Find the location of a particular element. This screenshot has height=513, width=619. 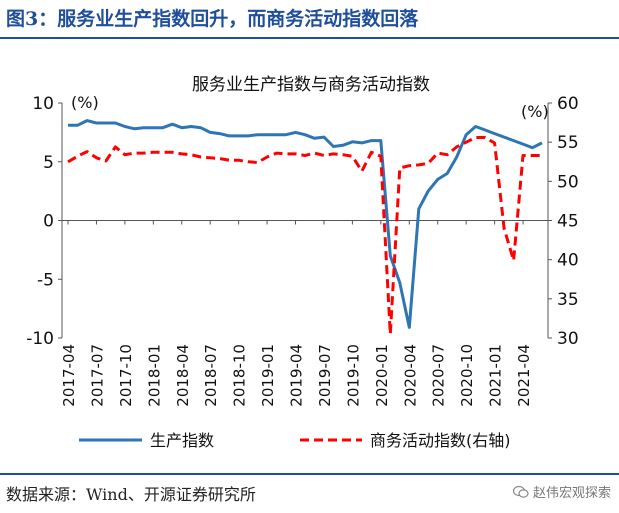

right-tick-label: 50 is located at coordinates (568, 182).